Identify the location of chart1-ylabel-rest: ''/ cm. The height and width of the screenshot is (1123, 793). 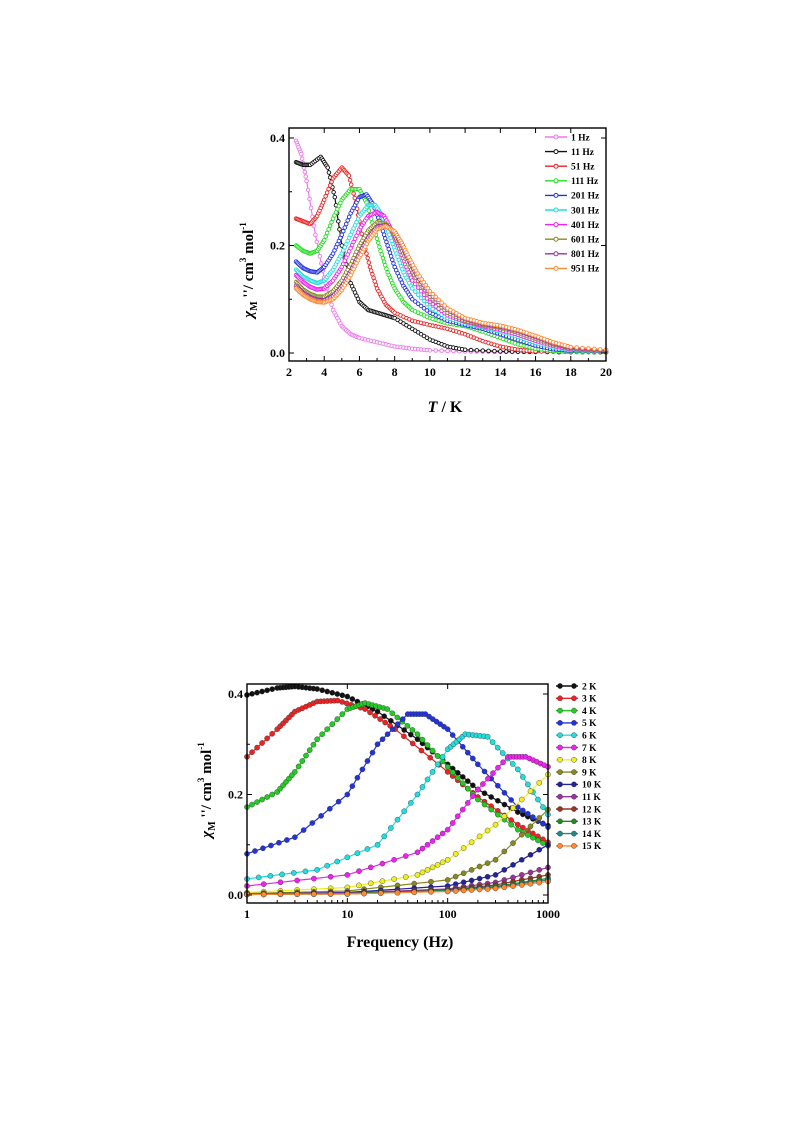
(207, 802).